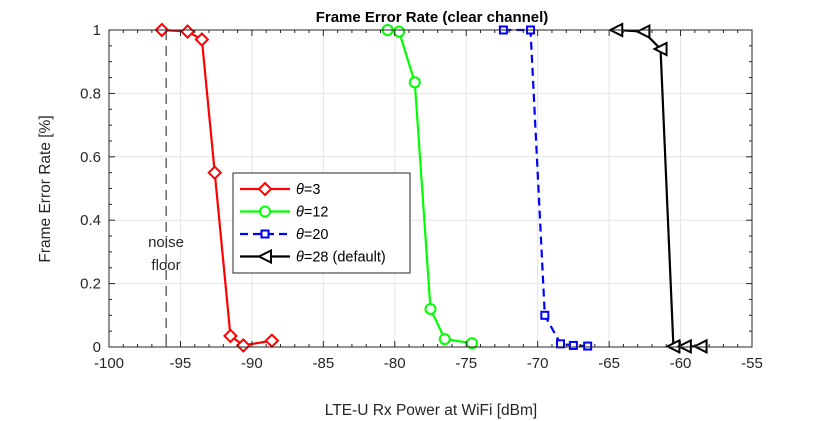 The image size is (830, 421). Describe the element at coordinates (90, 93) in the screenshot. I see `y-tick-label: 0.8` at that location.